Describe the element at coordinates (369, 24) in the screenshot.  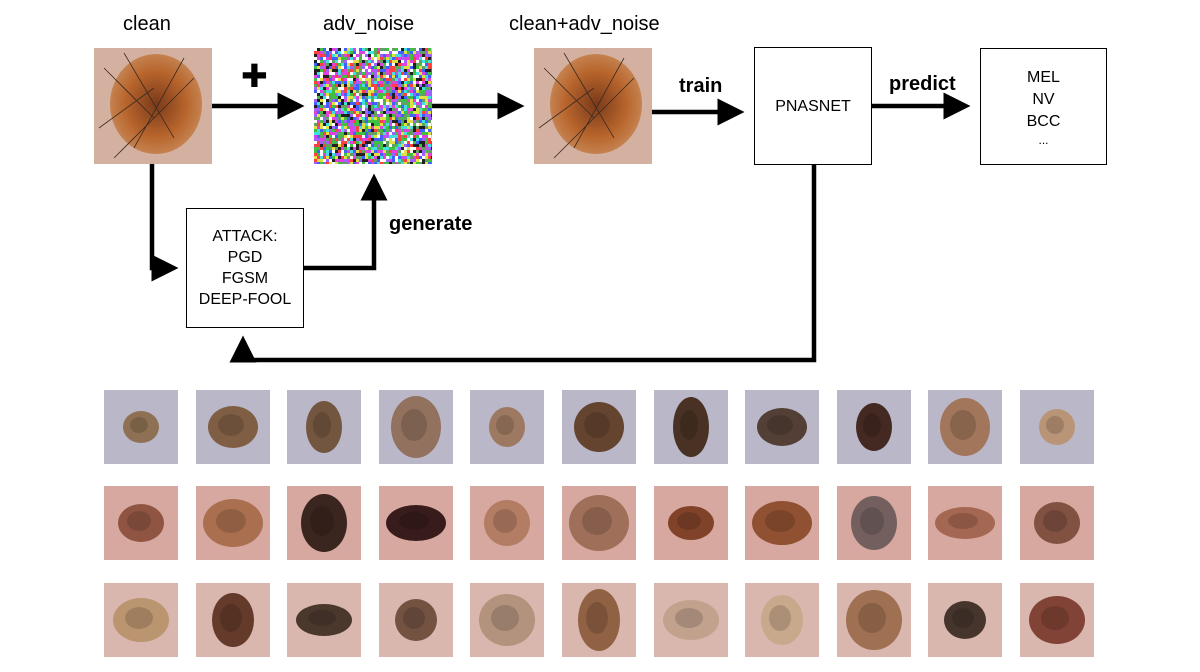
I see `label-adv-noise: adv_noise` at that location.